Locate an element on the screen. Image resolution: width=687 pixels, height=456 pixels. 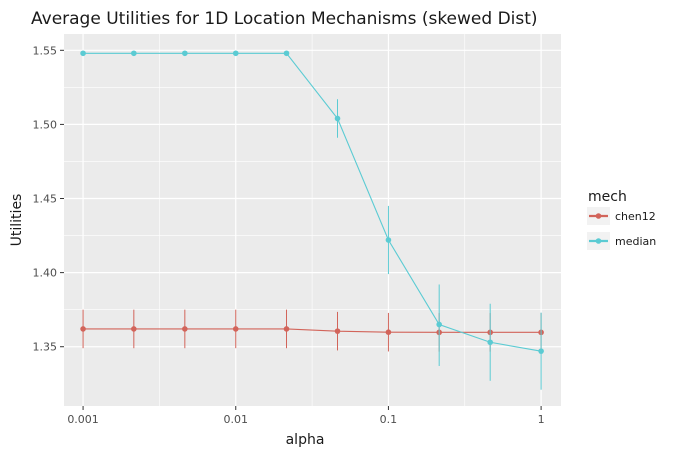
y-tick-label: 1.55 is located at coordinates (45, 50).